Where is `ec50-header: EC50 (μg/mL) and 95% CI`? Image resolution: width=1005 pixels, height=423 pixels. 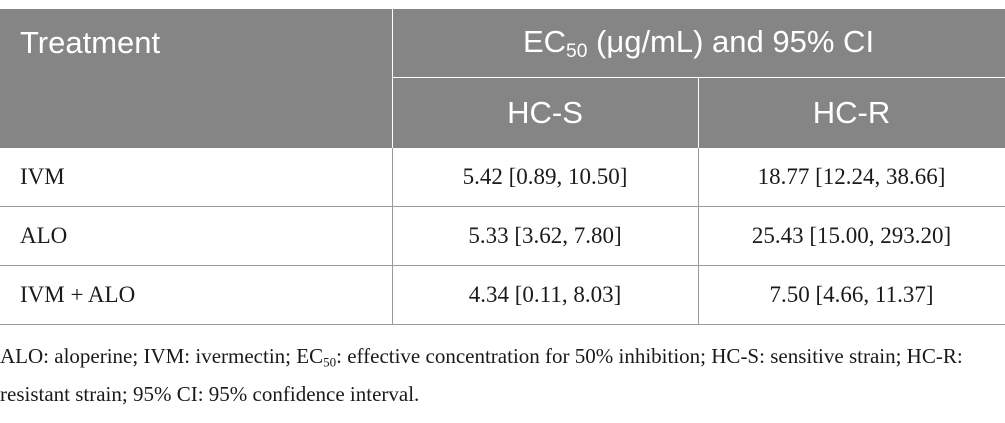 ec50-header: EC50 (μg/mL) and 95% CI is located at coordinates (698, 43).